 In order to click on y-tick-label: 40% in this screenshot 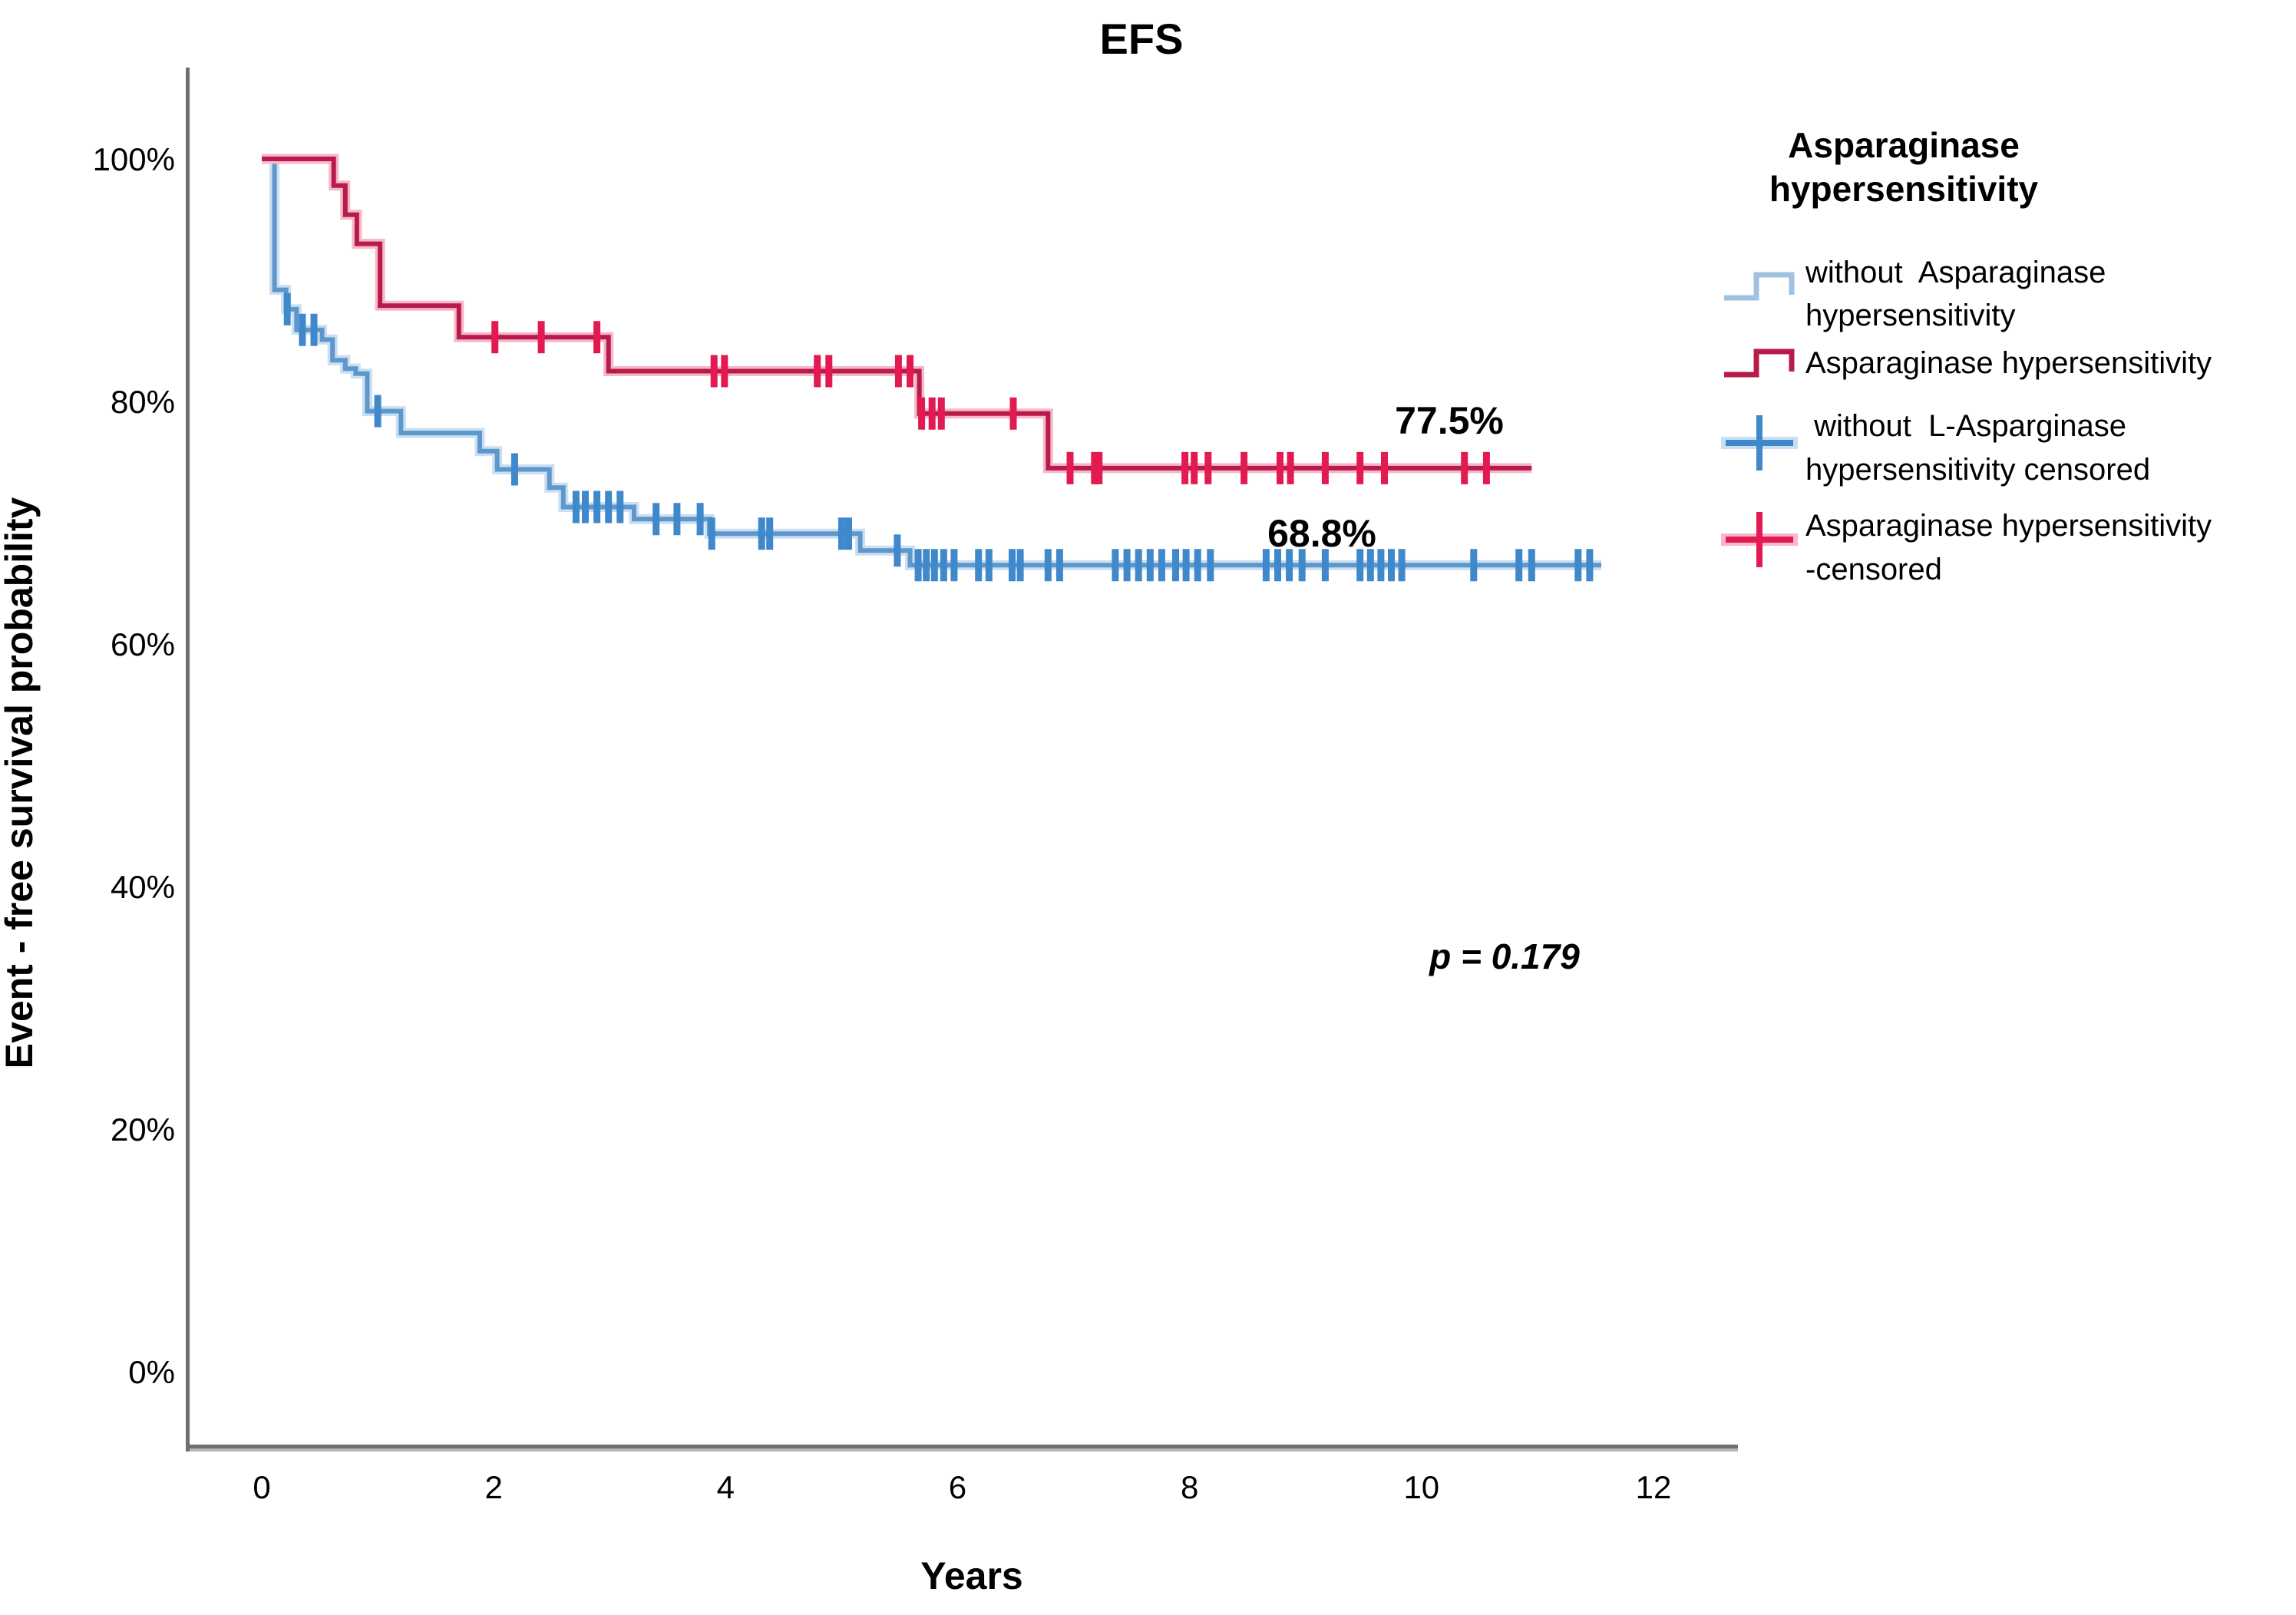, I will do `click(143, 887)`.